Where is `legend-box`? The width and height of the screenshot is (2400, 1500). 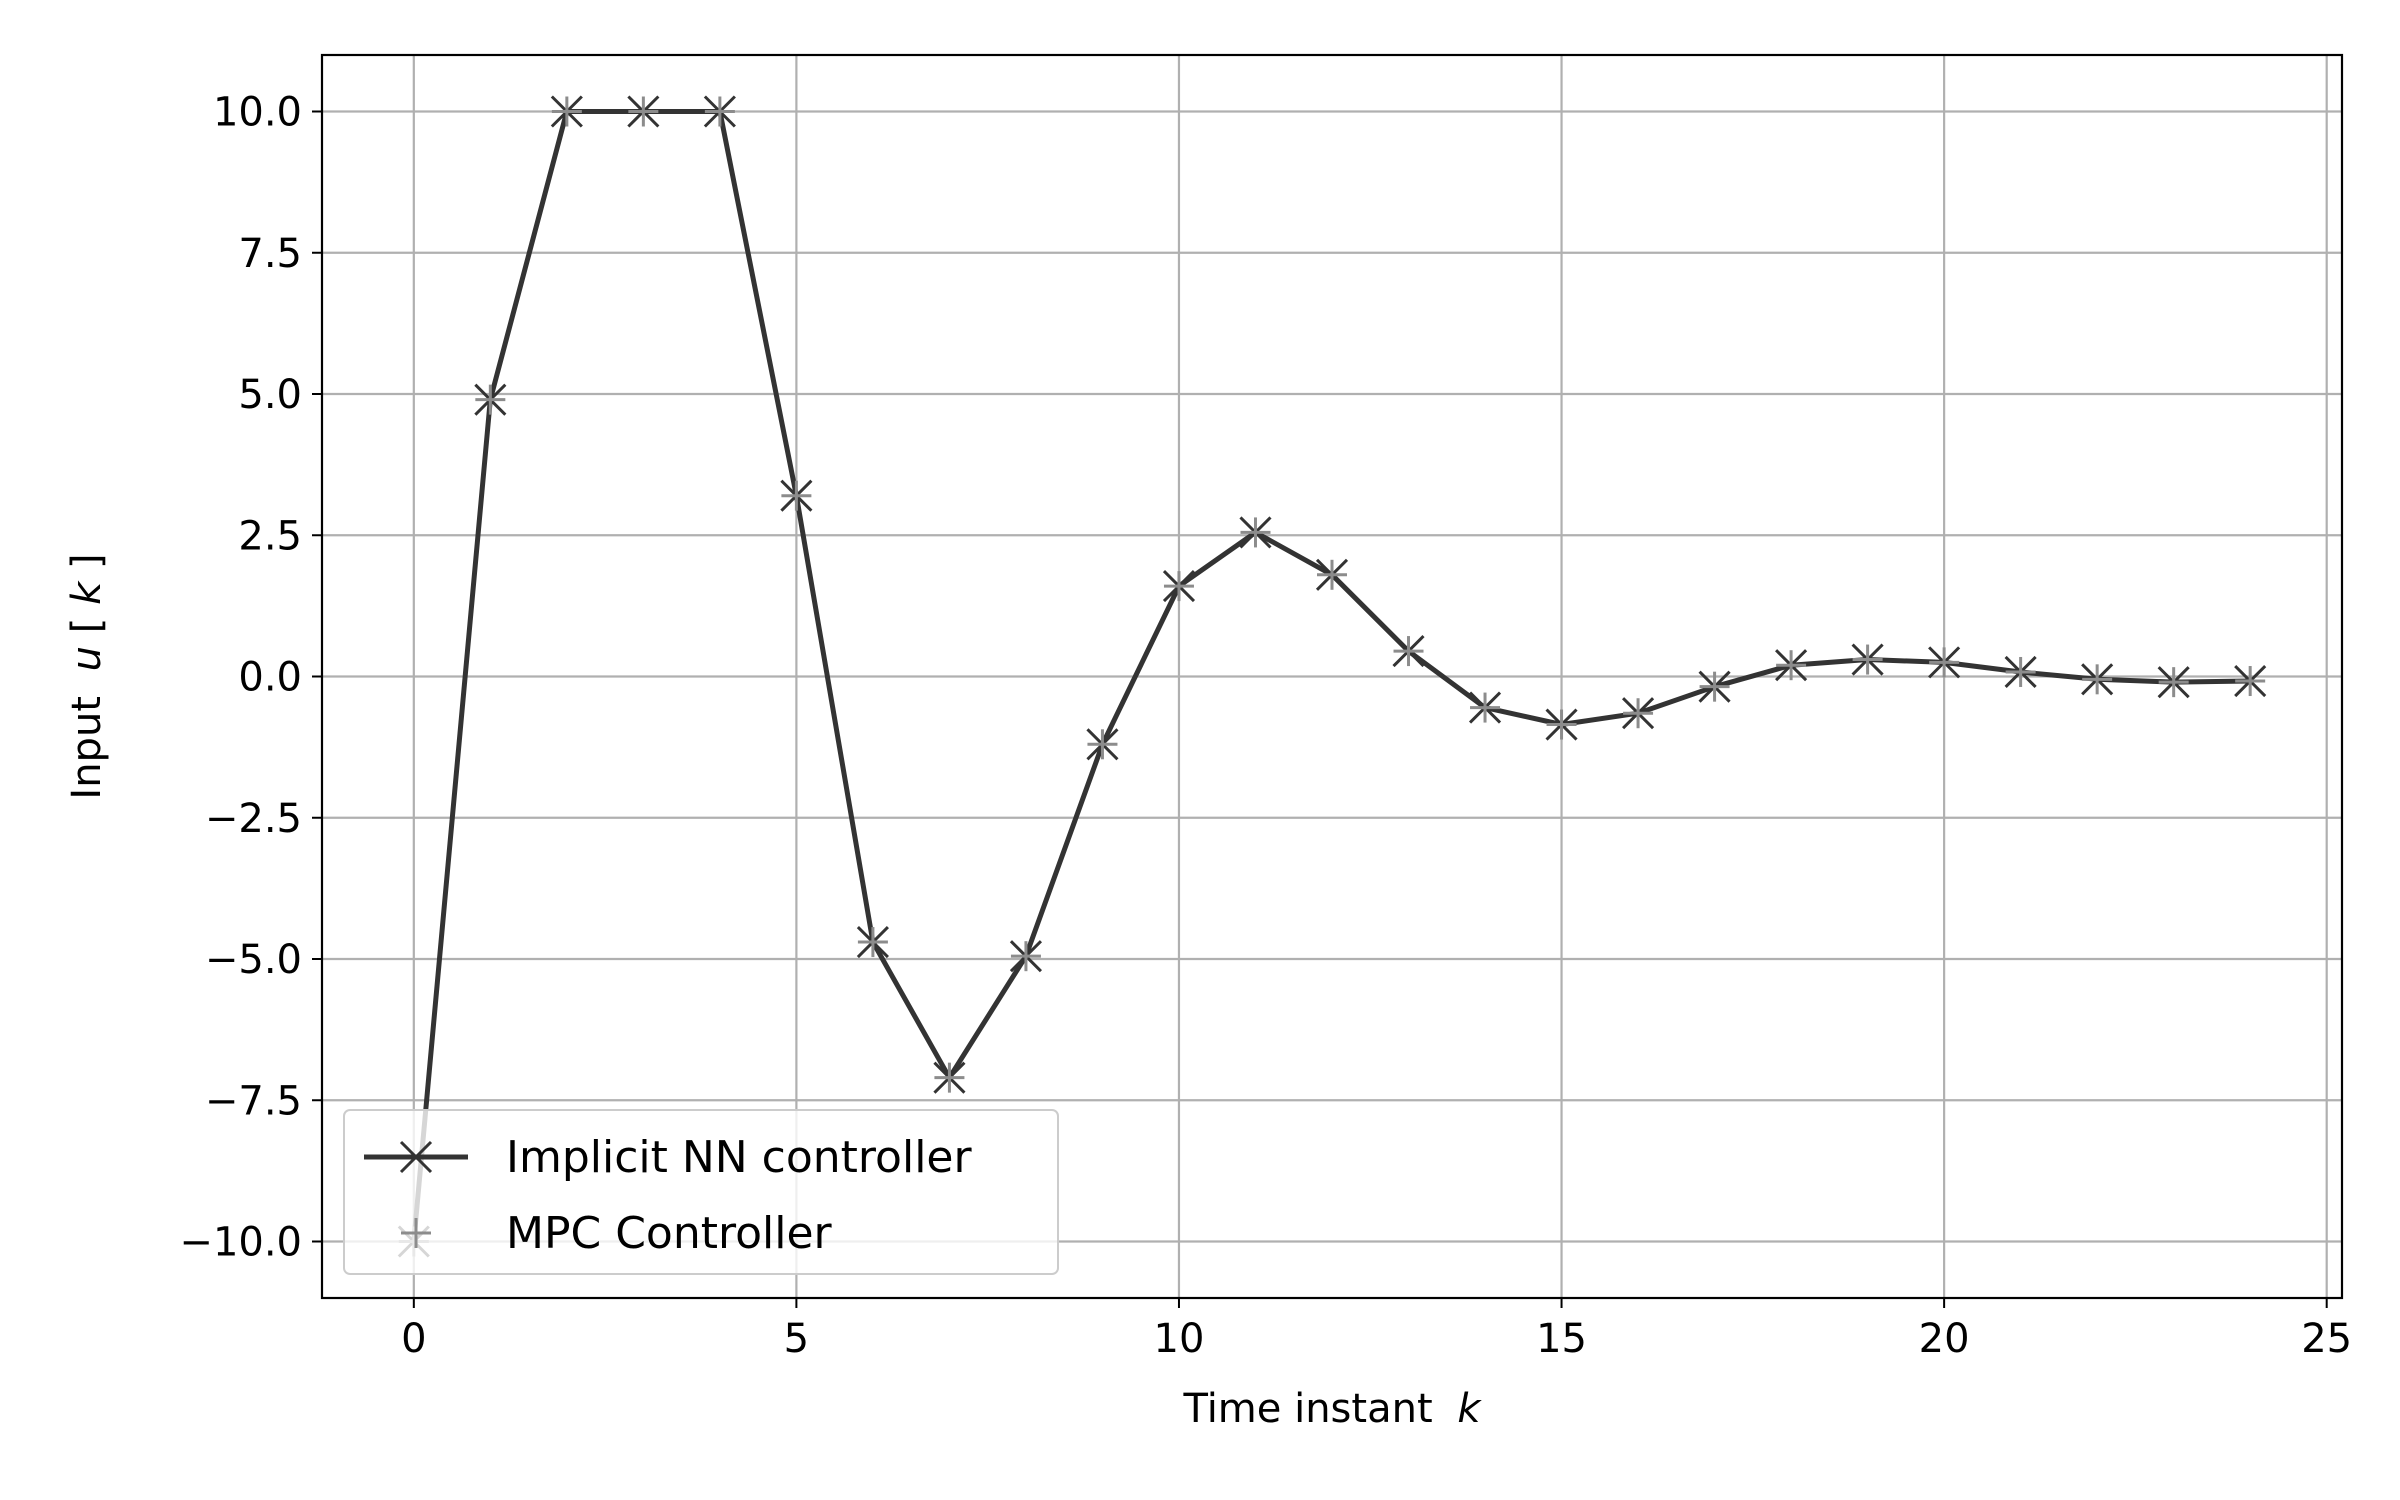
legend-box is located at coordinates (701, 1192).